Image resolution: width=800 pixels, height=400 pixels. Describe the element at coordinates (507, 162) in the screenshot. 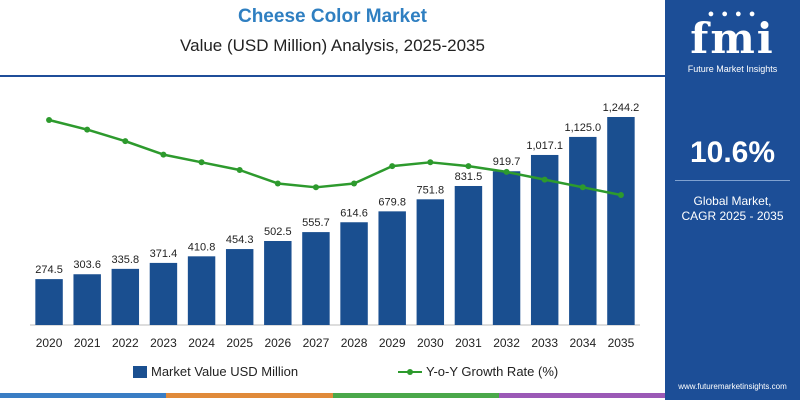

I see `data-label-2032: 919.7` at that location.